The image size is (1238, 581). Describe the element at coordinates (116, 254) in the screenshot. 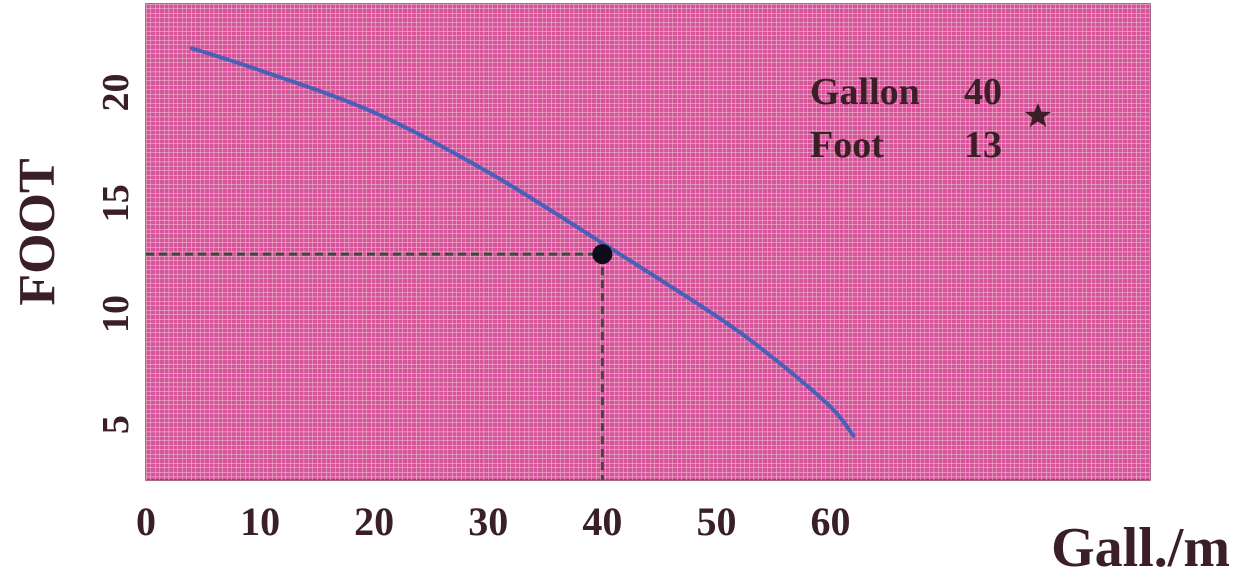

I see `y-tick-labels: 5 10 15 20` at that location.